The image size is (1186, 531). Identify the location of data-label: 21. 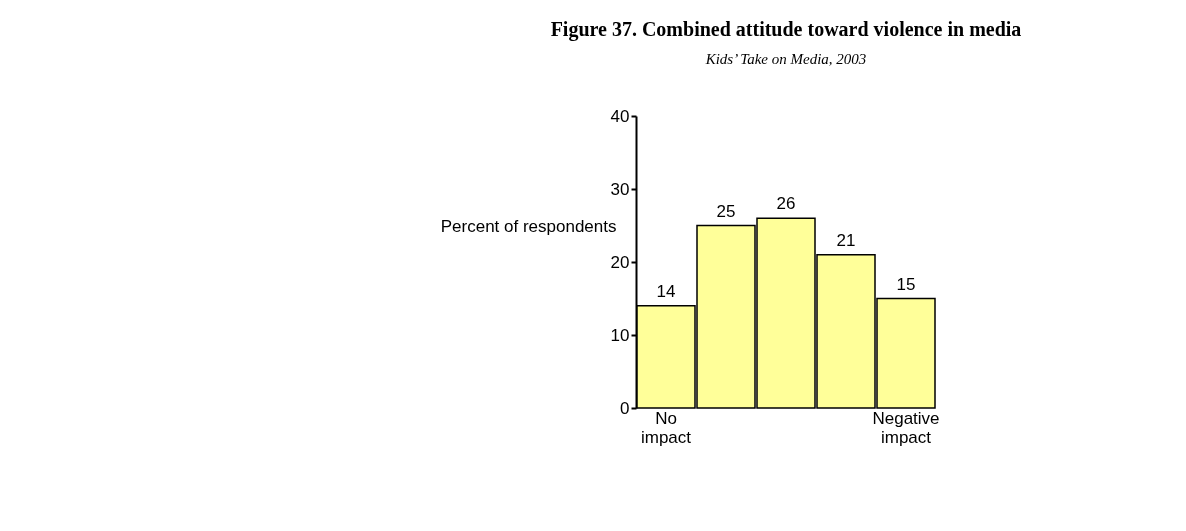
(846, 240).